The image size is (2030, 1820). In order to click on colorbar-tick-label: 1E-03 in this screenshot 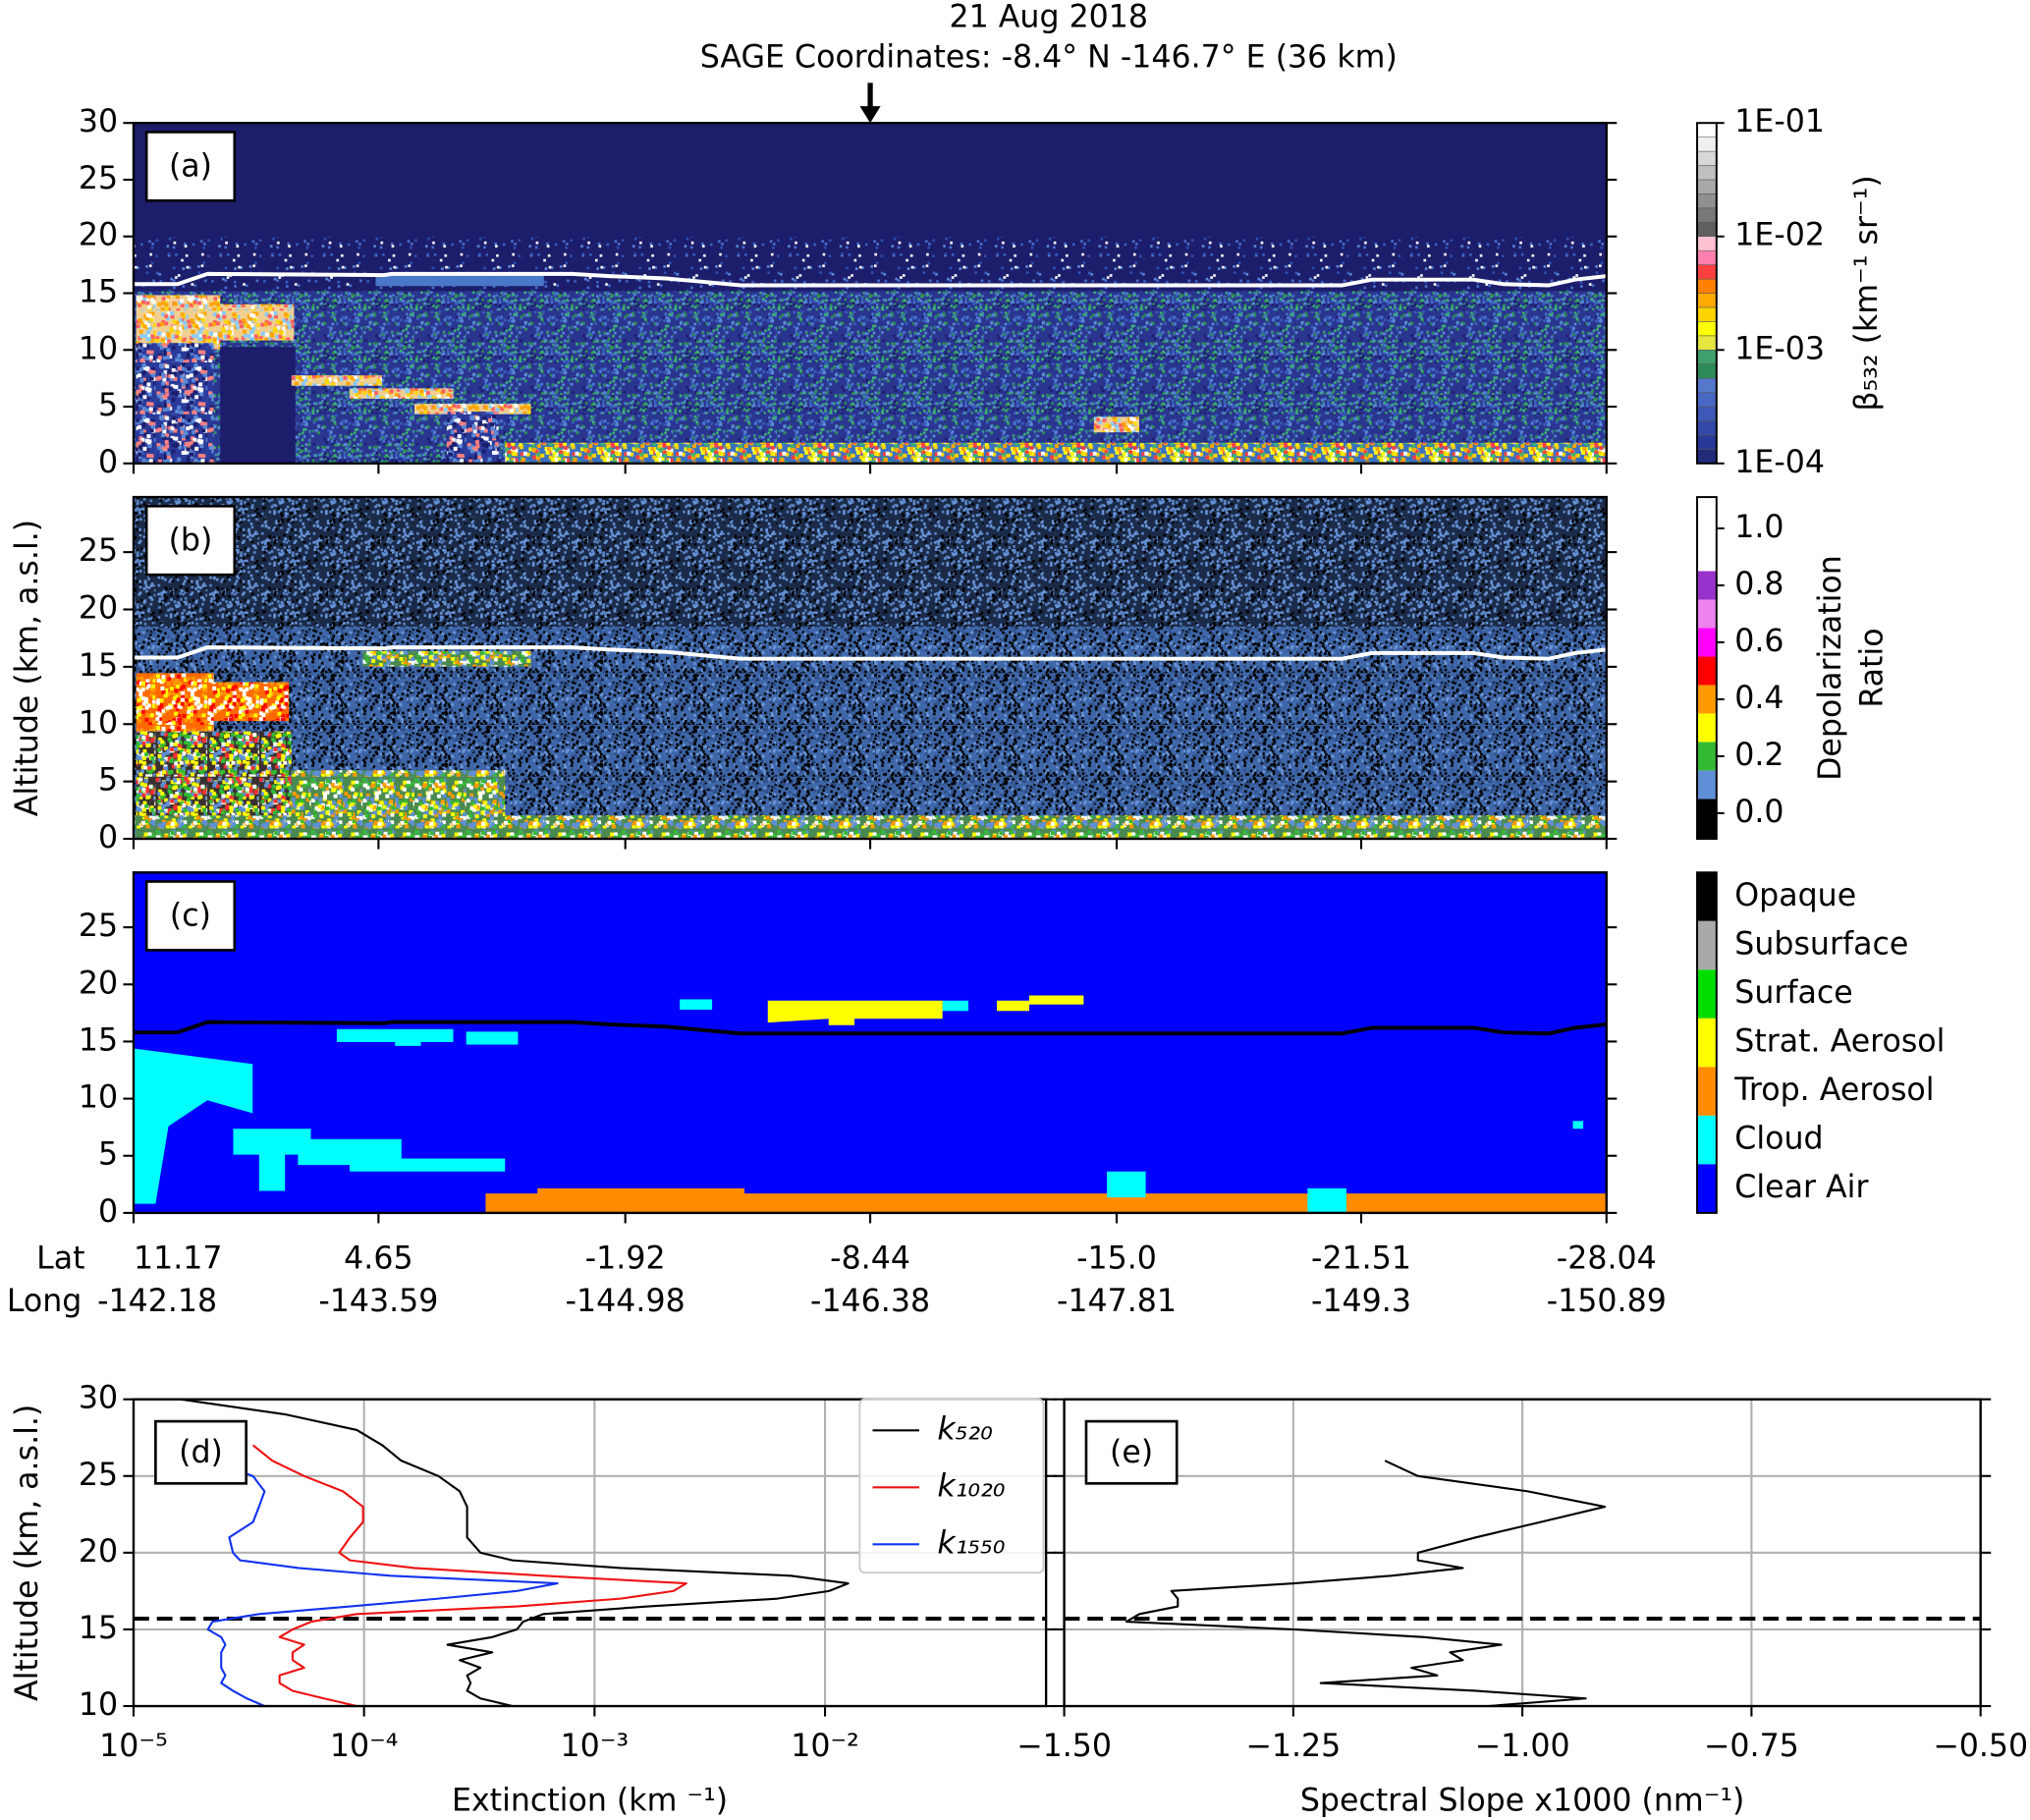, I will do `click(1779, 348)`.